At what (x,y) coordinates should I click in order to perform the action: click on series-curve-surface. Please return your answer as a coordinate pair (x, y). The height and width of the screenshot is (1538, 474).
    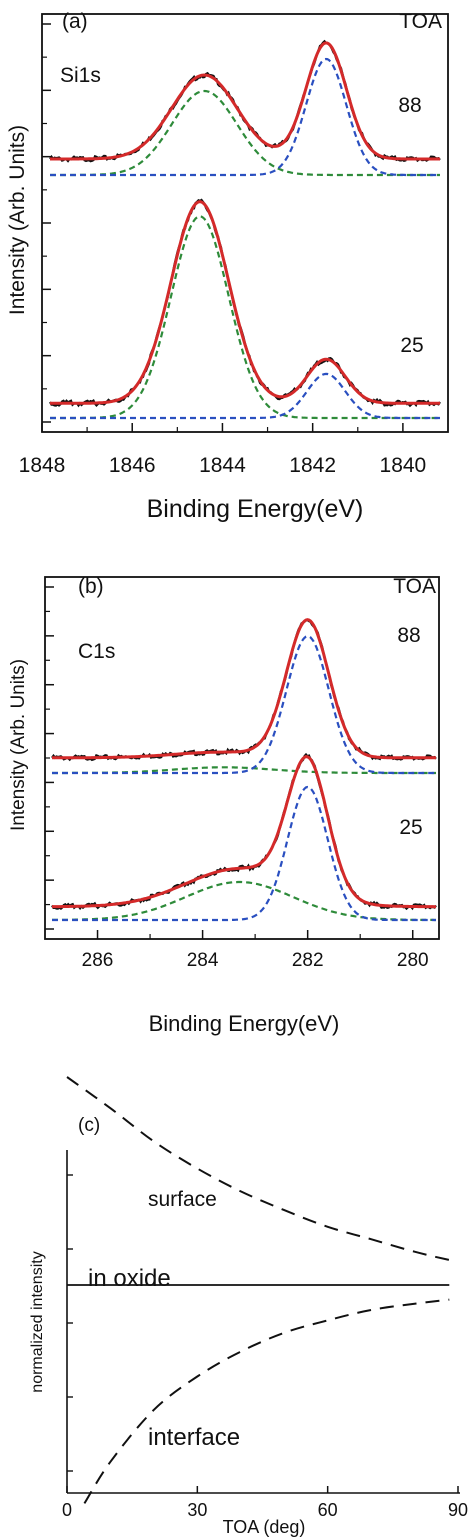
    Looking at the image, I should click on (258, 1168).